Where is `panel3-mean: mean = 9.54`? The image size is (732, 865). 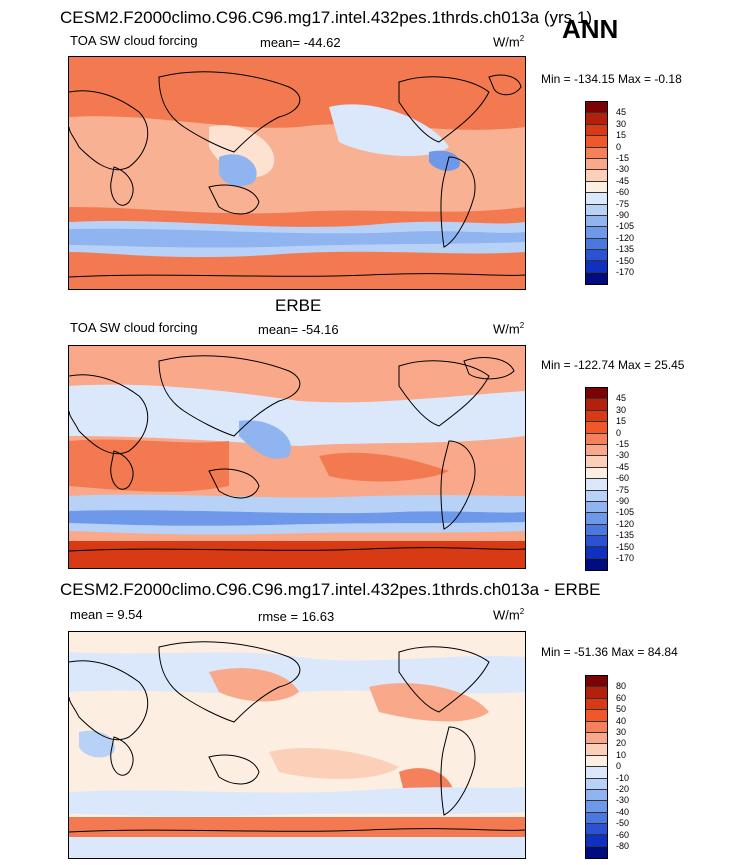 panel3-mean: mean = 9.54 is located at coordinates (106, 614).